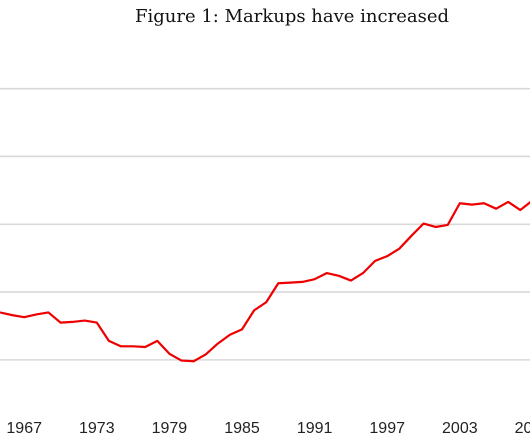 This screenshot has height=442, width=530. I want to click on x-tick-label: 1967, so click(24, 428).